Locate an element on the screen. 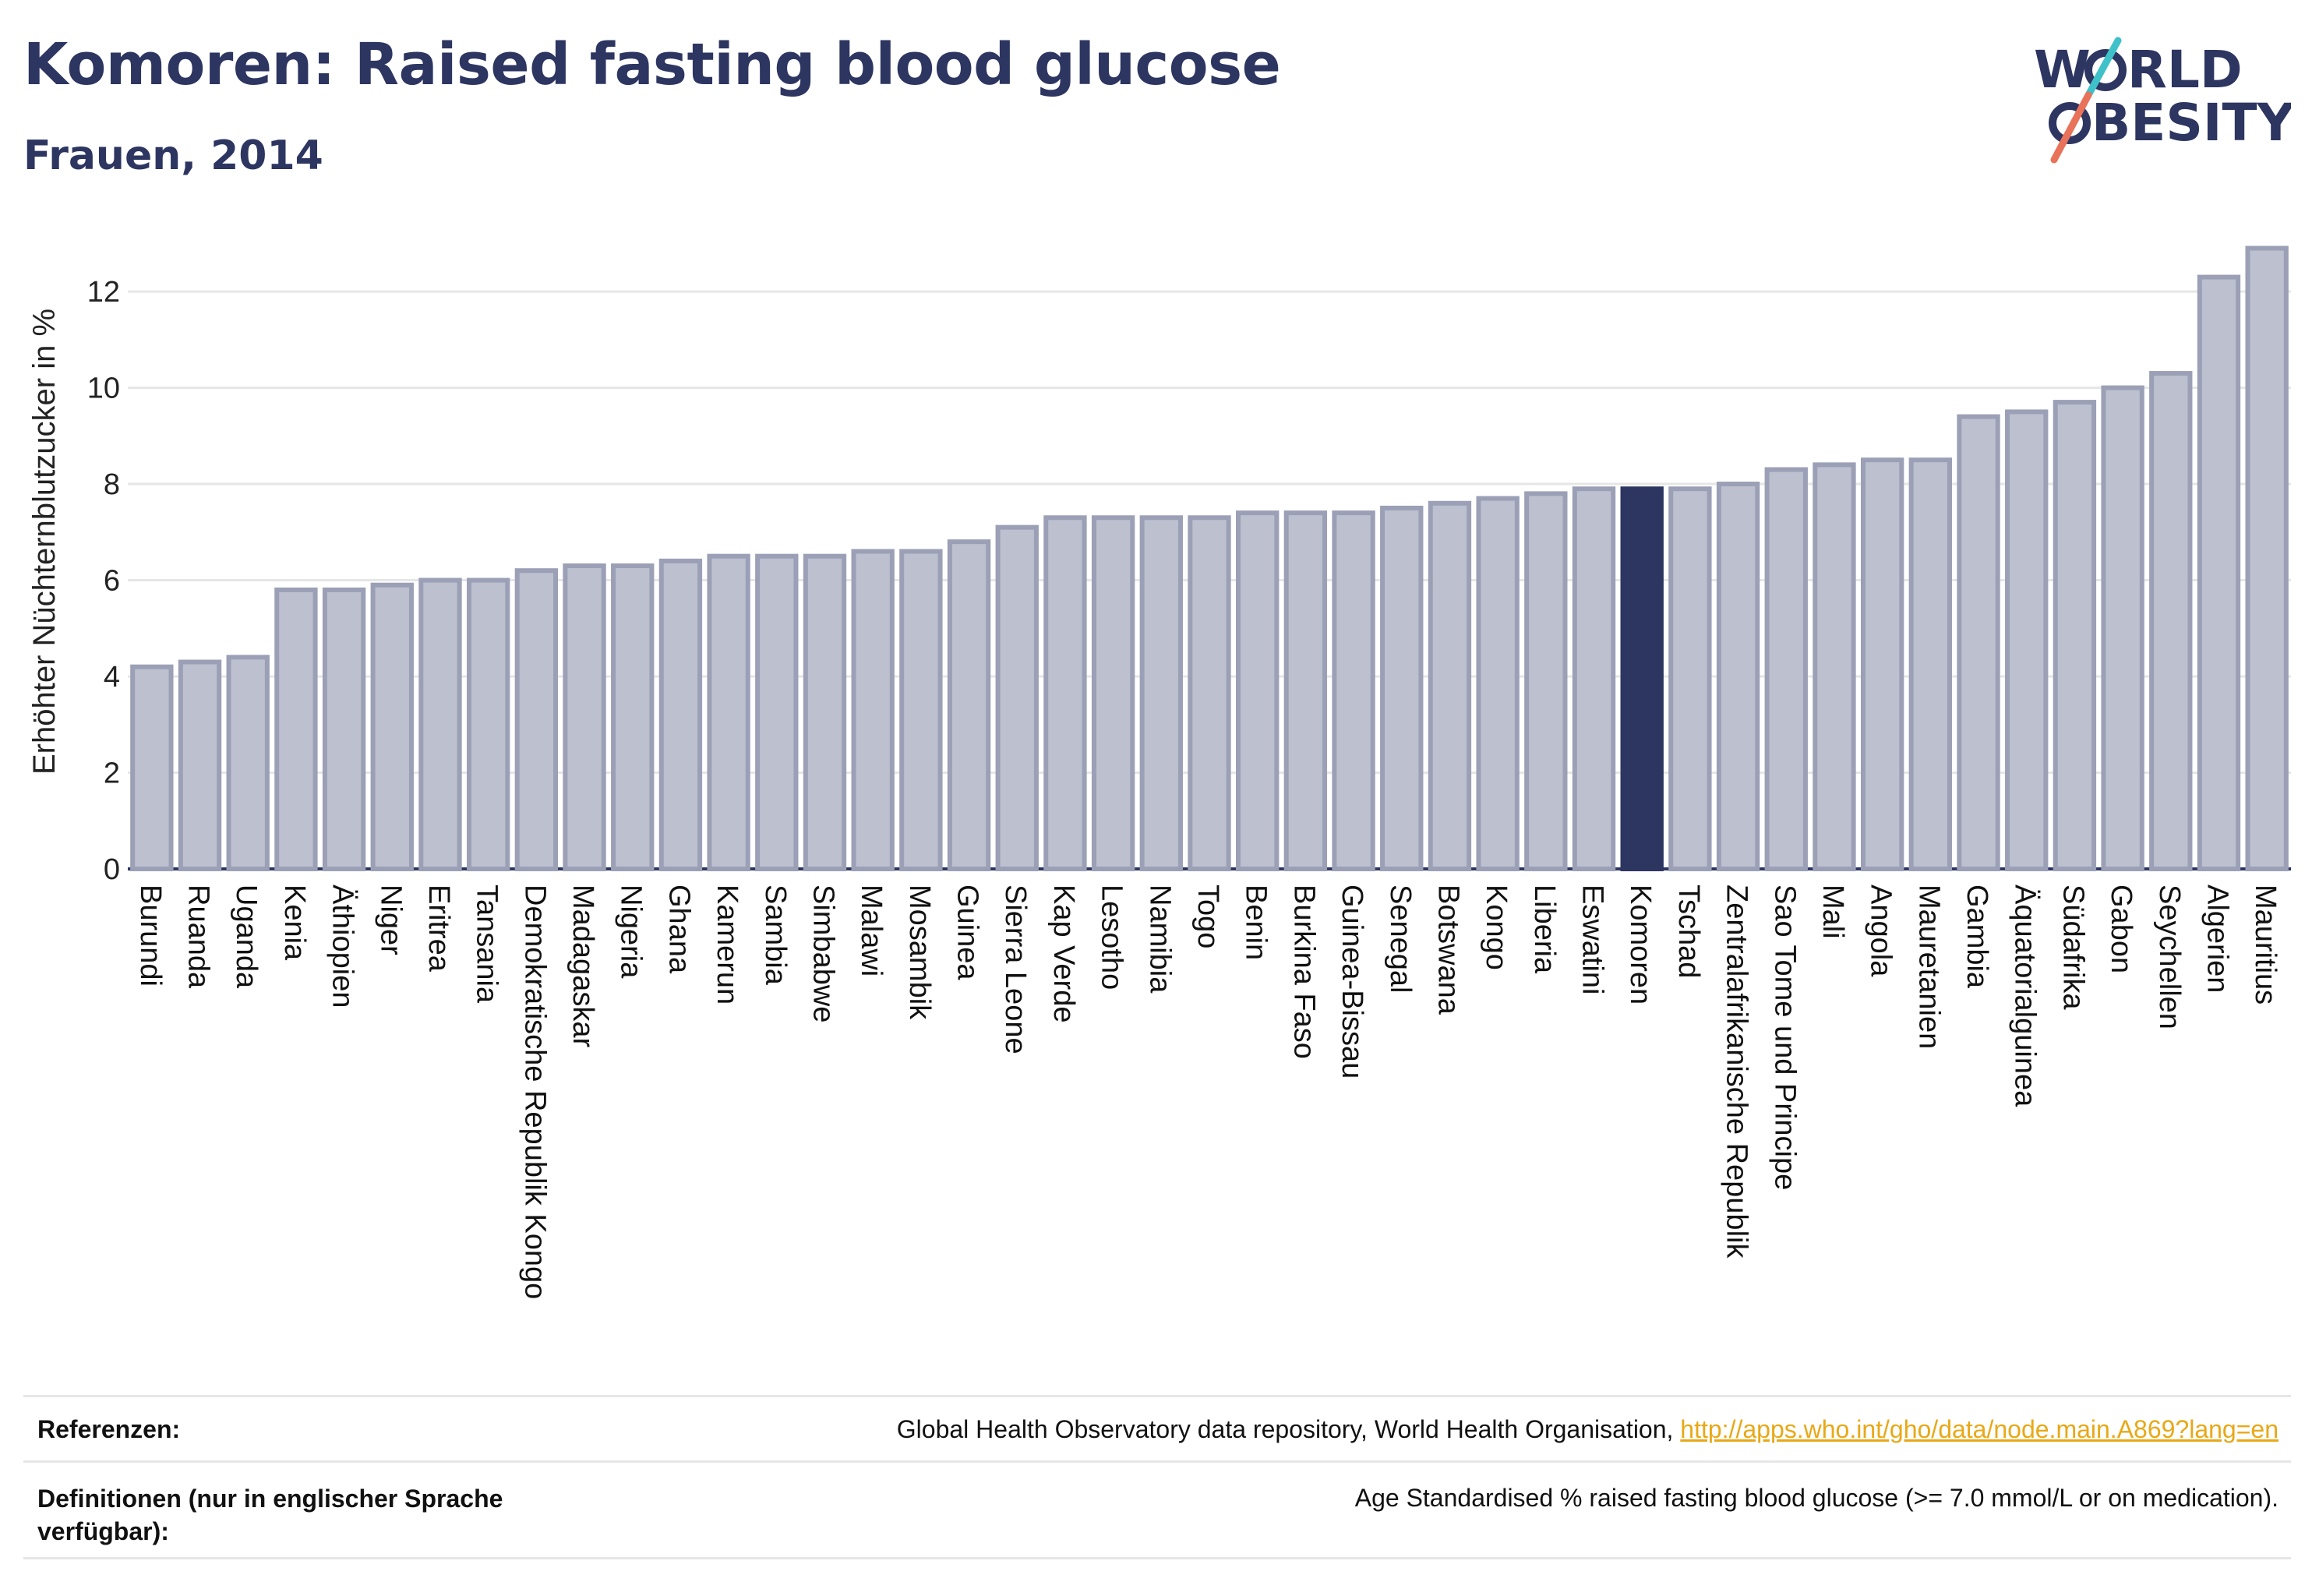 This screenshot has height=1596, width=2305. x-tick-label: Äthiopien is located at coordinates (343, 946).